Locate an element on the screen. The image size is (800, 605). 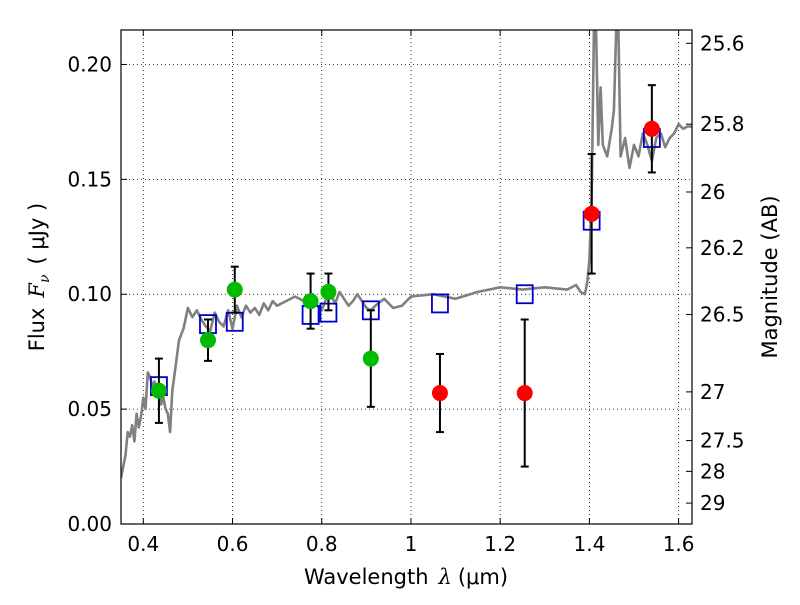
right-tick-label: 26.2 is located at coordinates (722, 248).